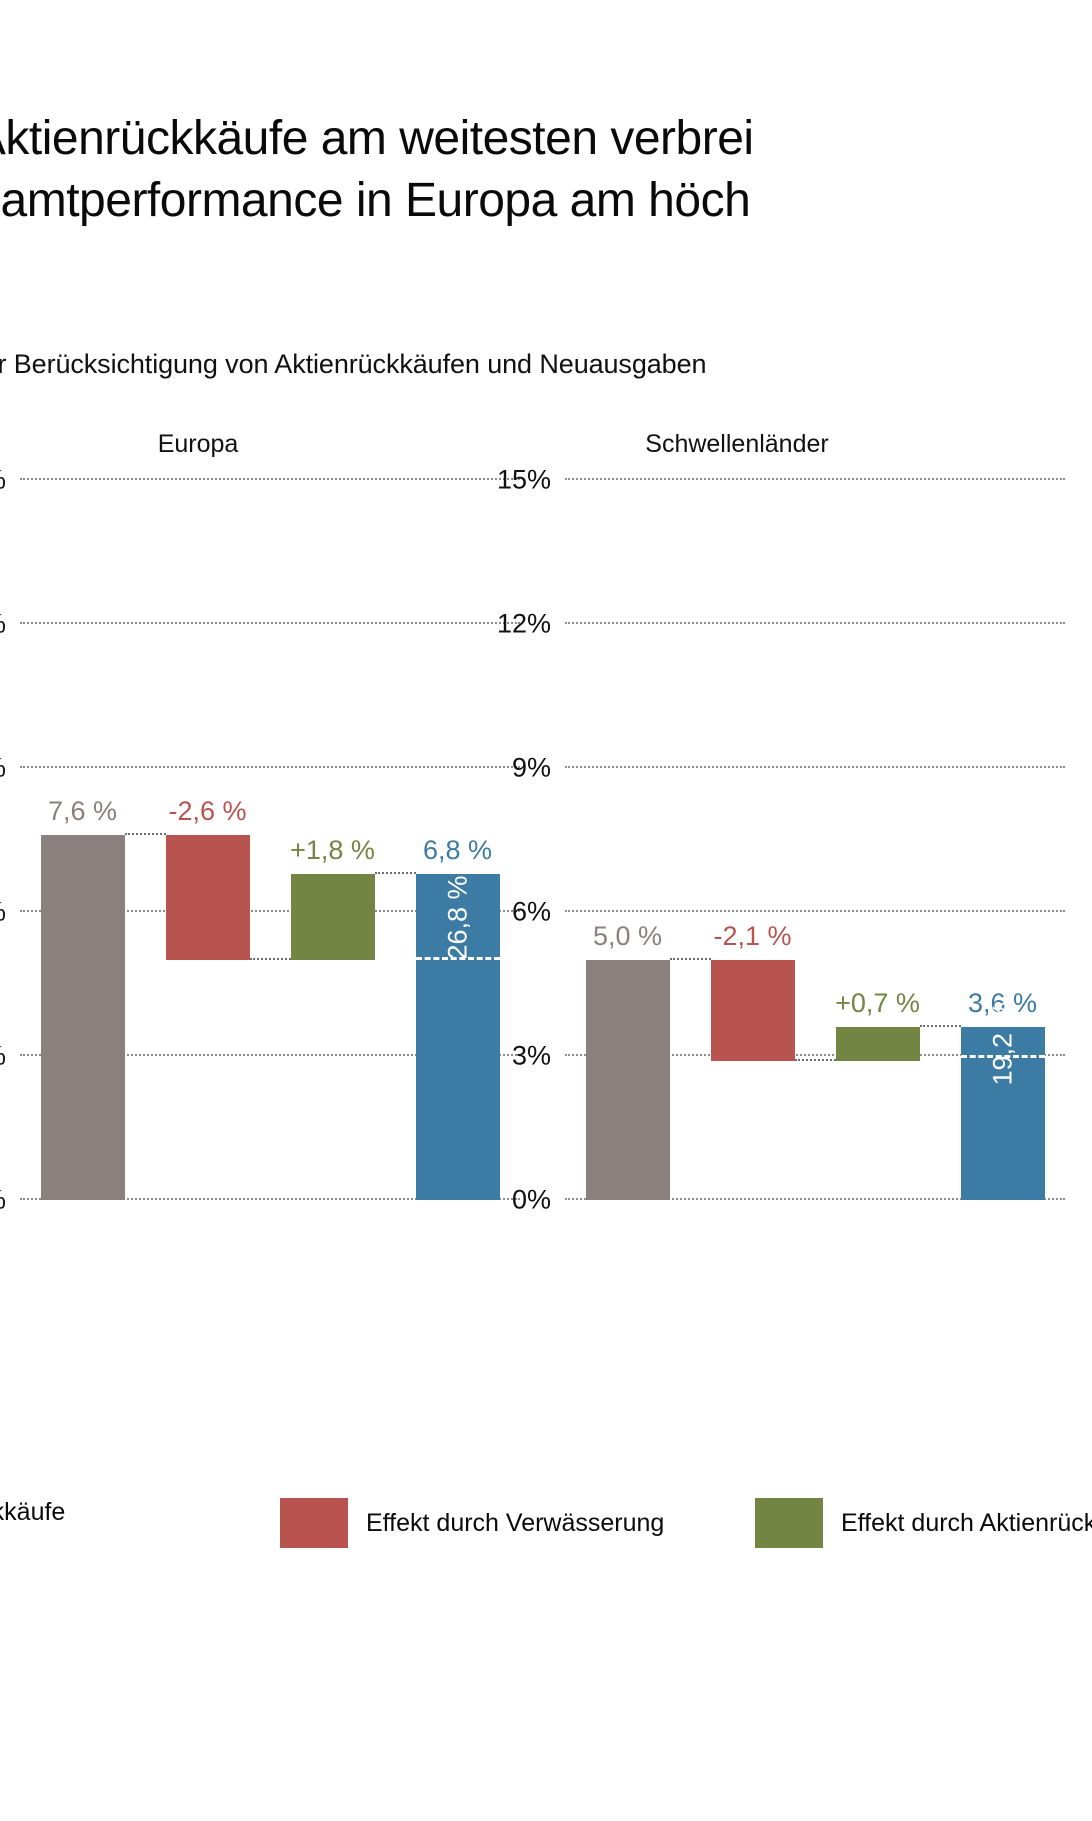 This screenshot has height=1821, width=1092. Describe the element at coordinates (531, 1199) in the screenshot. I see `y-axis-tick-schwellenlaender-0: 0%` at that location.